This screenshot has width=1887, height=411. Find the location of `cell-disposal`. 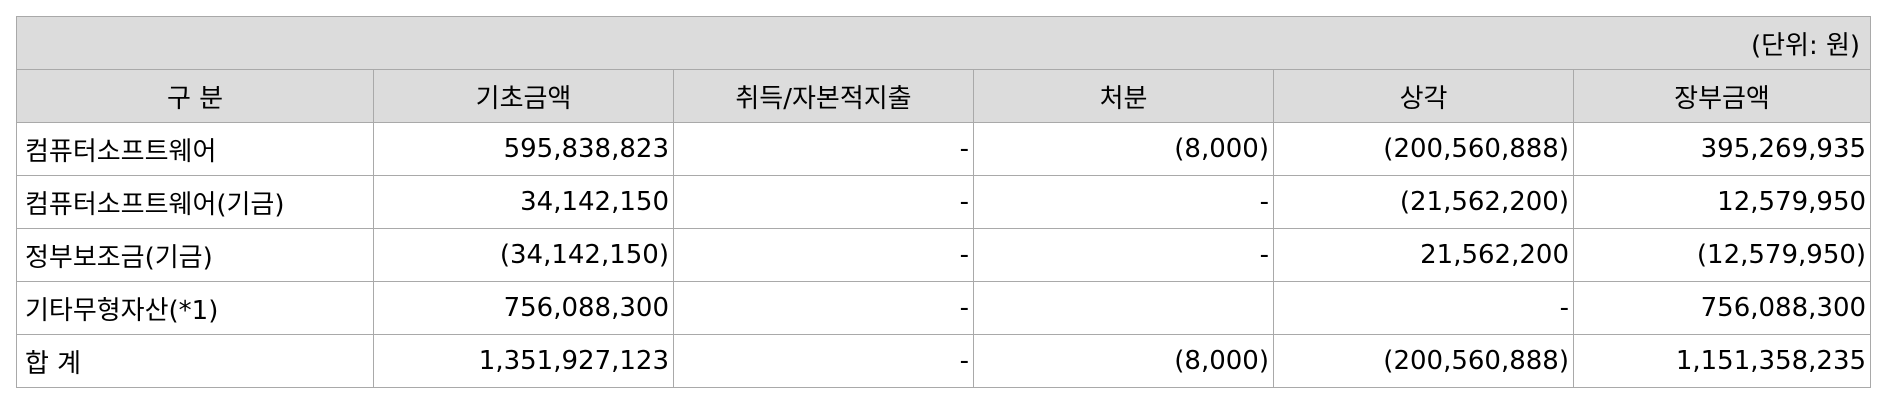

cell-disposal is located at coordinates (1123, 308).